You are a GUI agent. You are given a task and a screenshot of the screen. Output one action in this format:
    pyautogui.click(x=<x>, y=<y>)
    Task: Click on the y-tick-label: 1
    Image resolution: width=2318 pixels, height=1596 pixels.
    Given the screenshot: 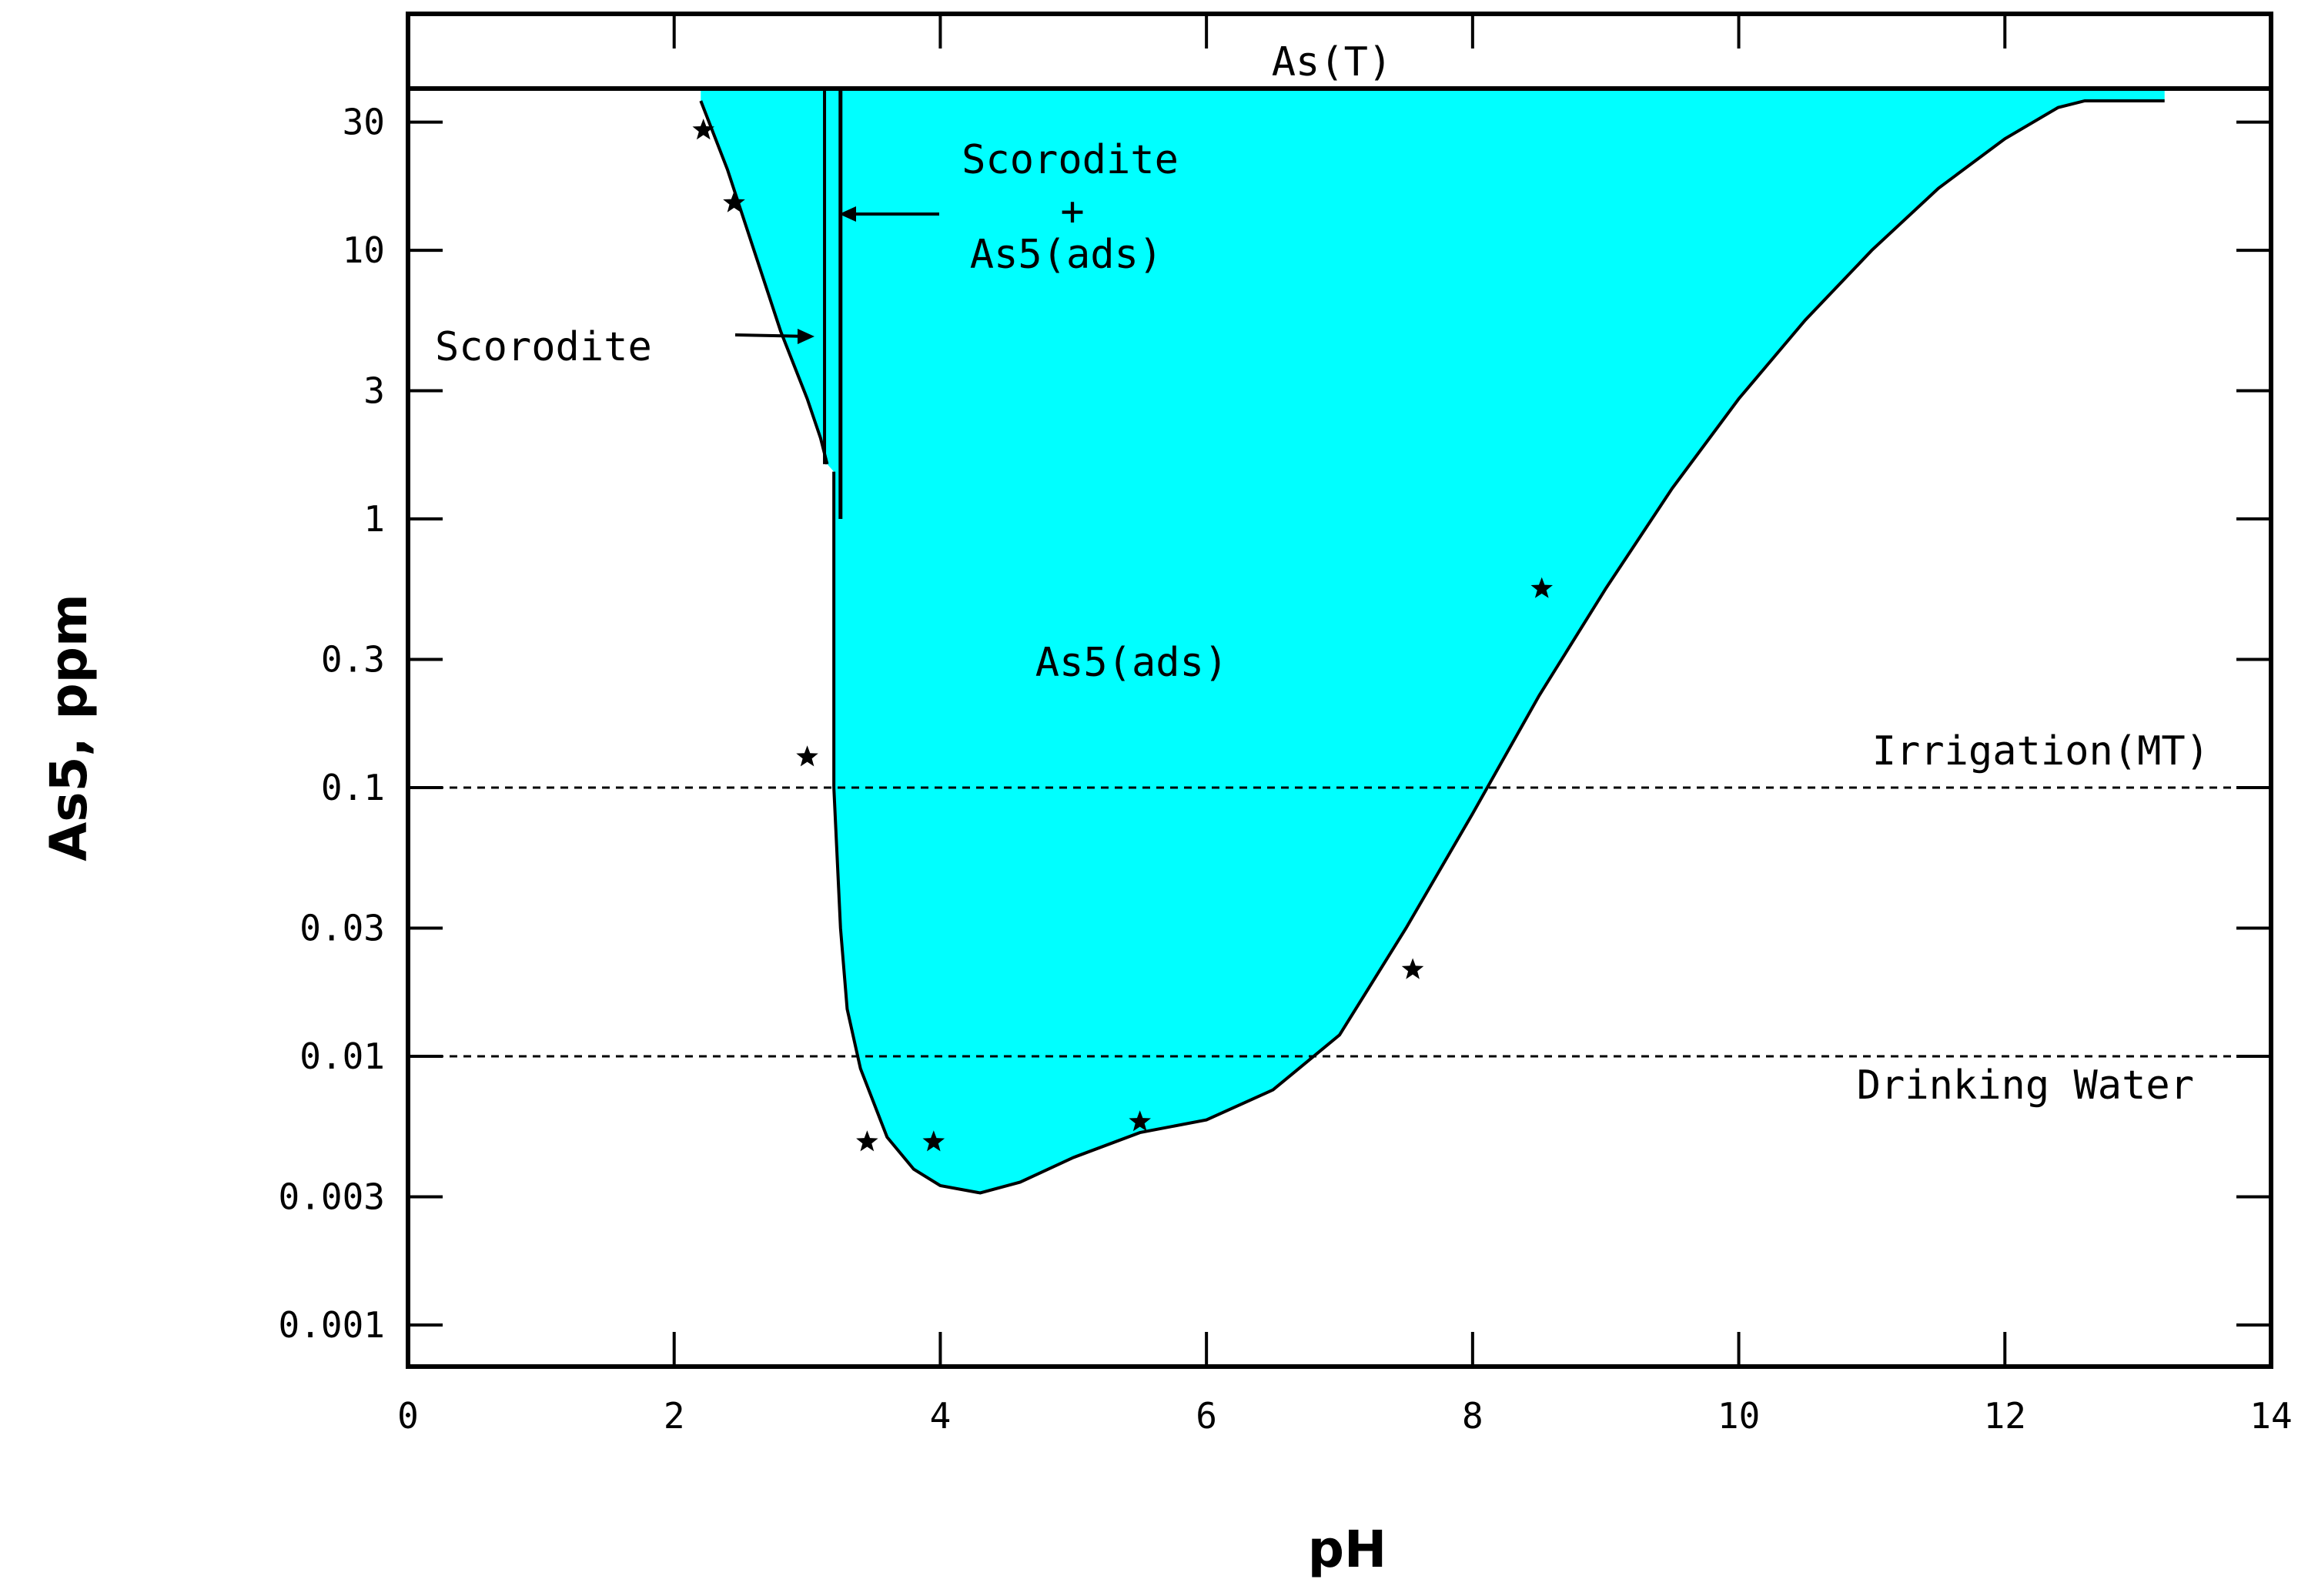 What is the action you would take?
    pyautogui.click(x=374, y=519)
    